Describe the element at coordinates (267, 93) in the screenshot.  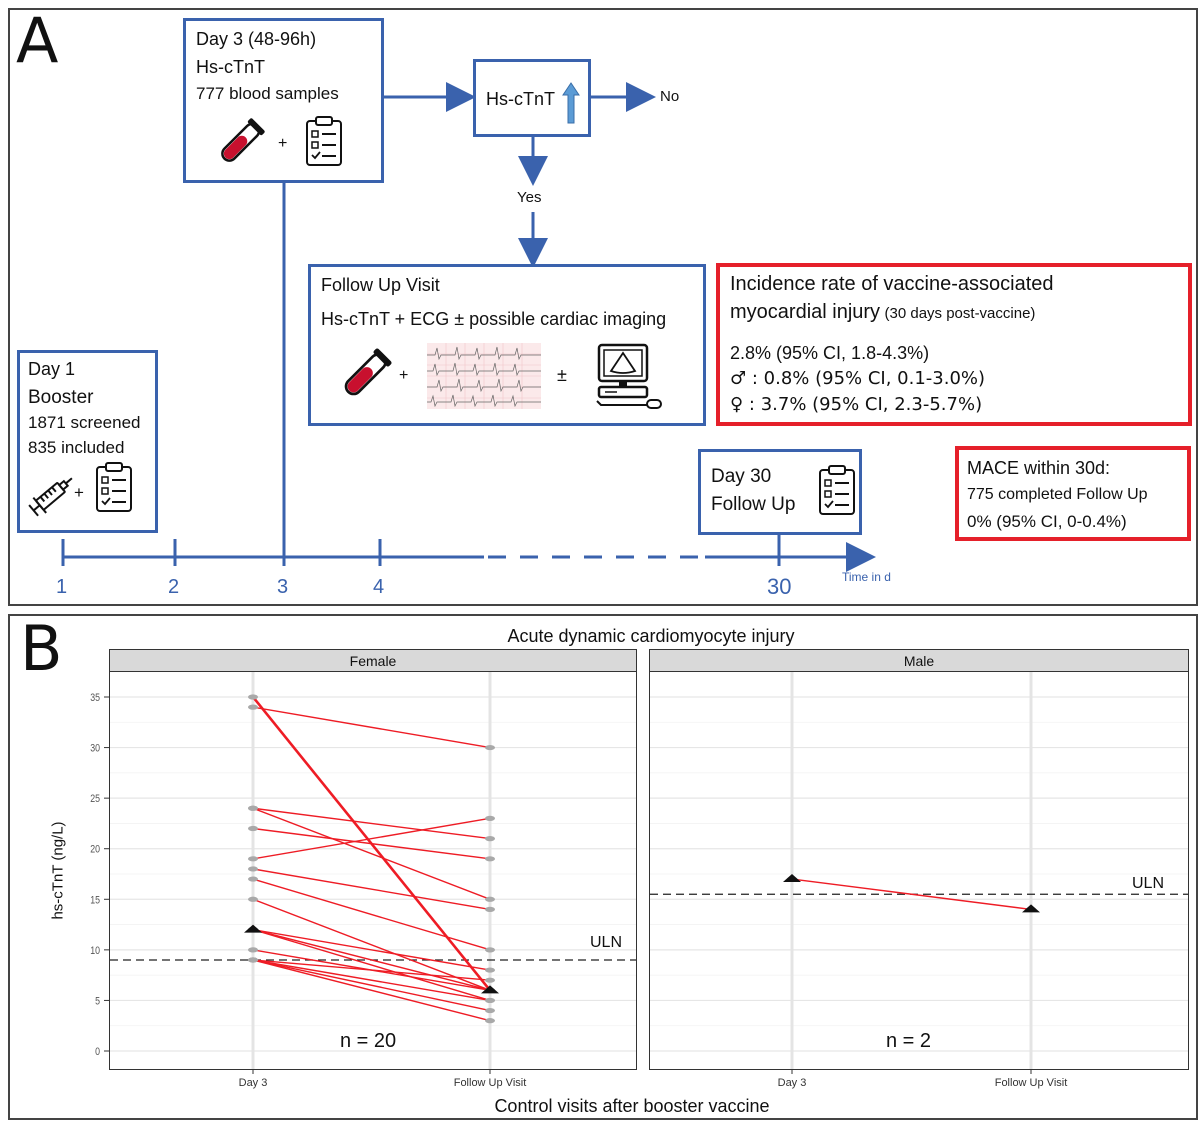
I see `day3-line3: 777 blood samples` at that location.